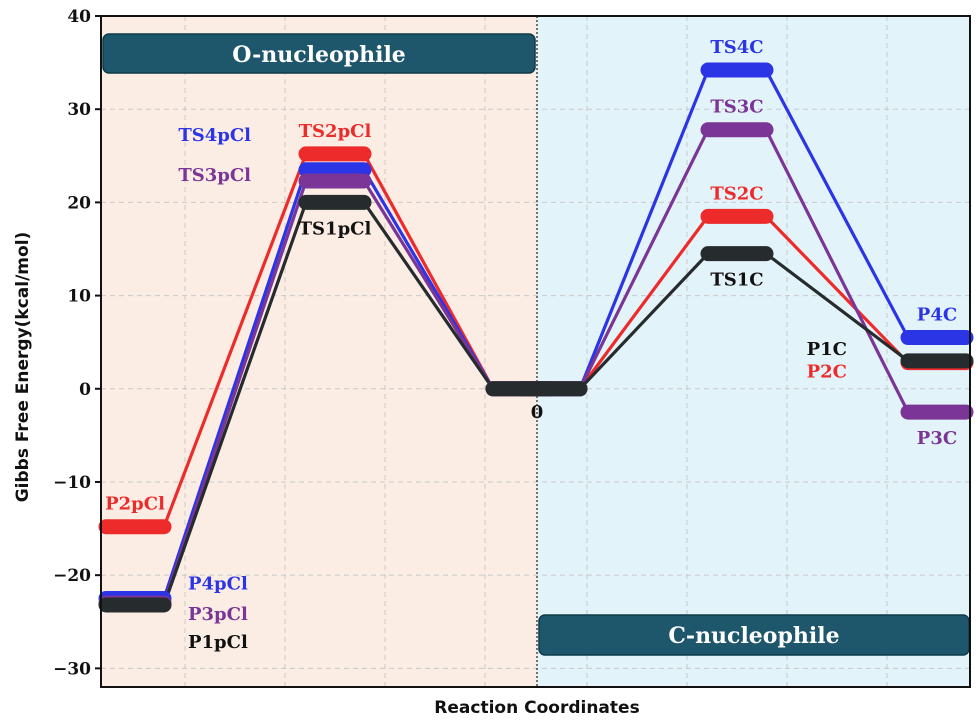 The height and width of the screenshot is (725, 978). Describe the element at coordinates (79, 17) in the screenshot. I see `y-tick-label-7: 40` at that location.